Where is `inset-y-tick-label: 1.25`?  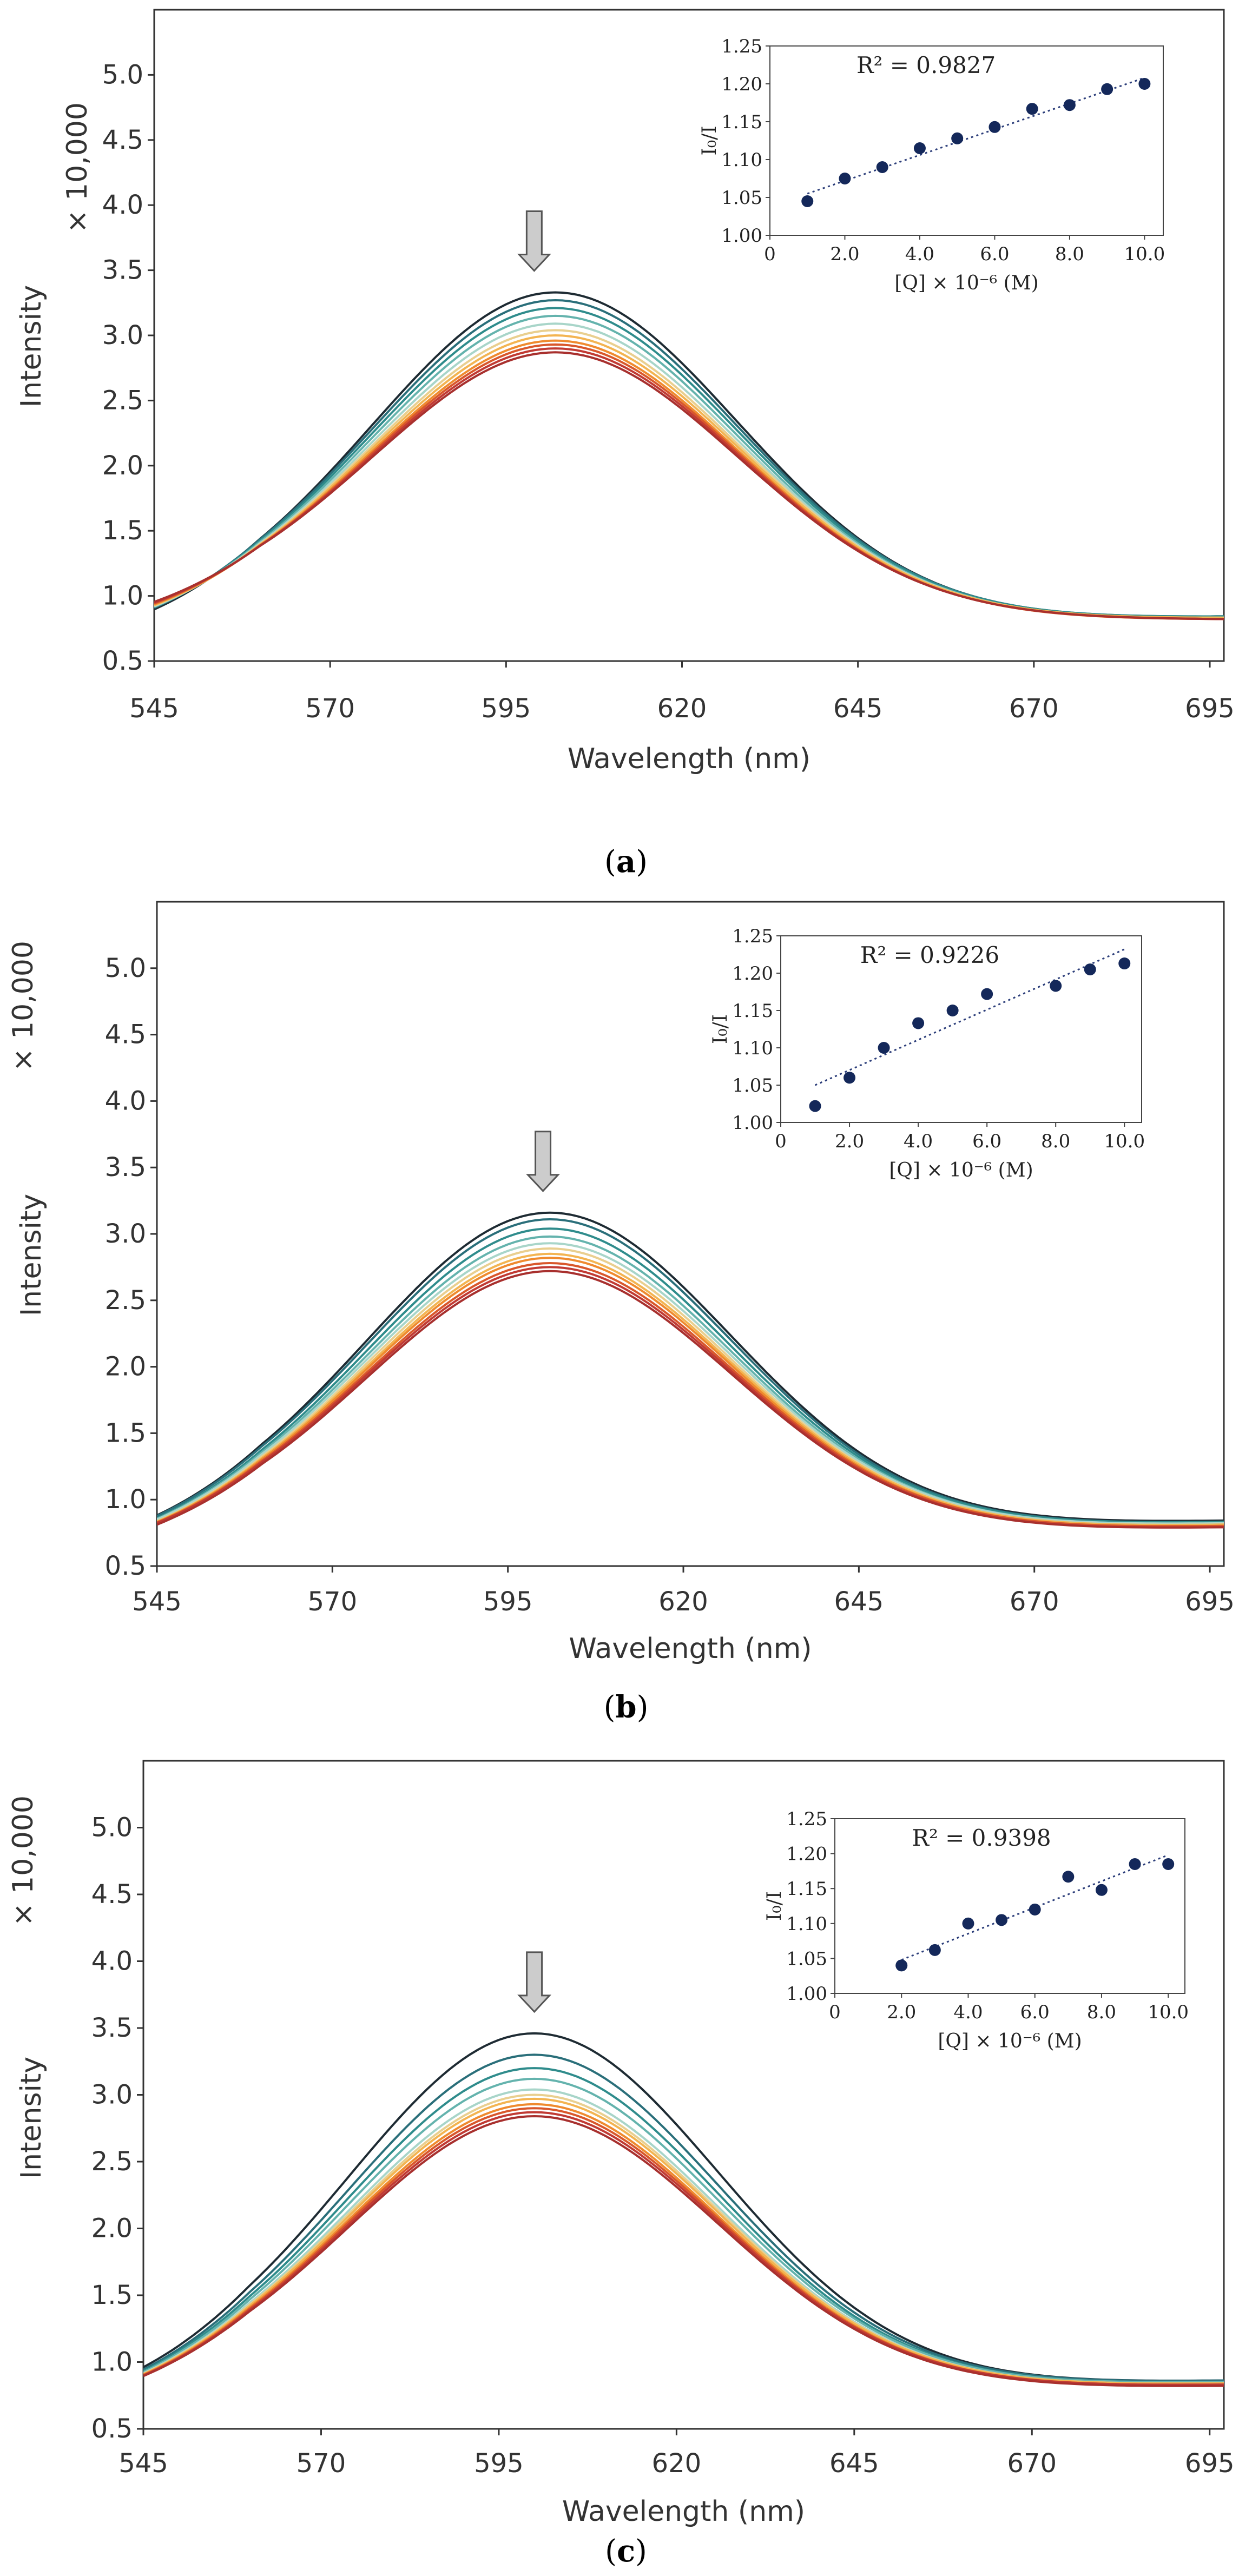
inset-y-tick-label: 1.25 is located at coordinates (806, 1819).